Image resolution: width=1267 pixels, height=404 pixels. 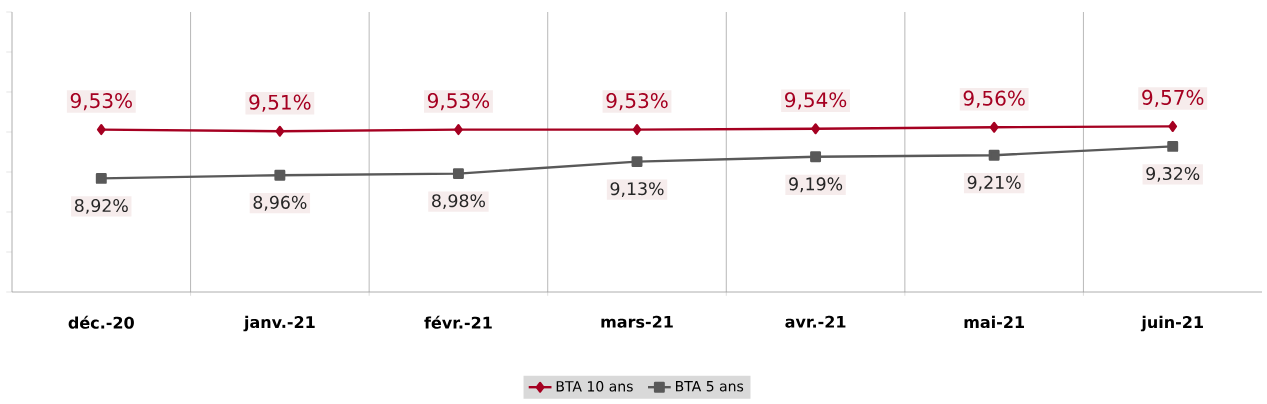 I want to click on x-tick-label: mars-21, so click(x=637, y=321).